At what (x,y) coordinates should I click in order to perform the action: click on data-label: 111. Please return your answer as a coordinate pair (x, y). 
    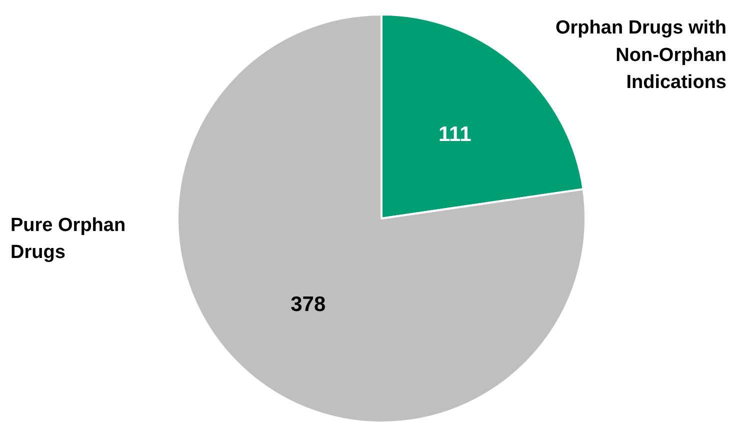
    Looking at the image, I should click on (455, 134).